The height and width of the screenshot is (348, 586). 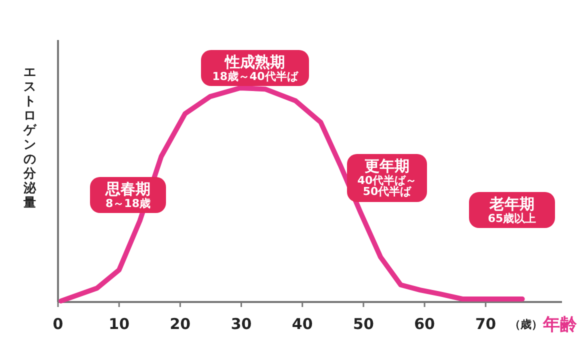 What do you see at coordinates (180, 324) in the screenshot?
I see `x-tick-label: 20` at bounding box center [180, 324].